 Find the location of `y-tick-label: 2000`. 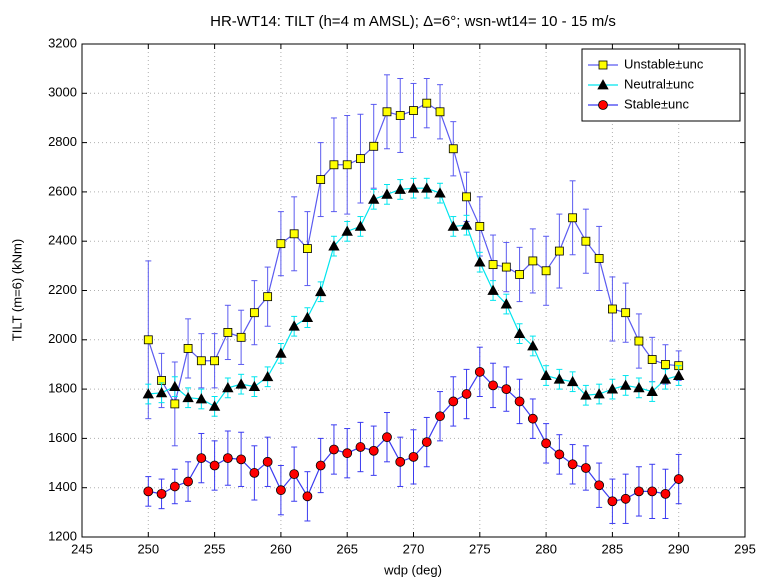

y-tick-label: 2000 is located at coordinates (62, 338).